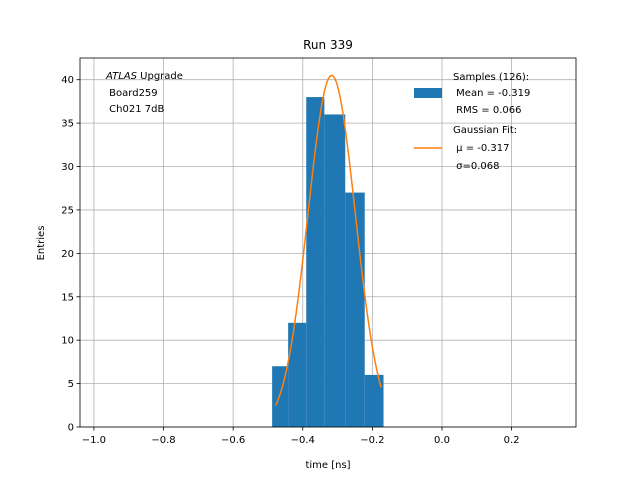 Image resolution: width=640 pixels, height=480 pixels. I want to click on y-axis-label: Entries, so click(41, 243).